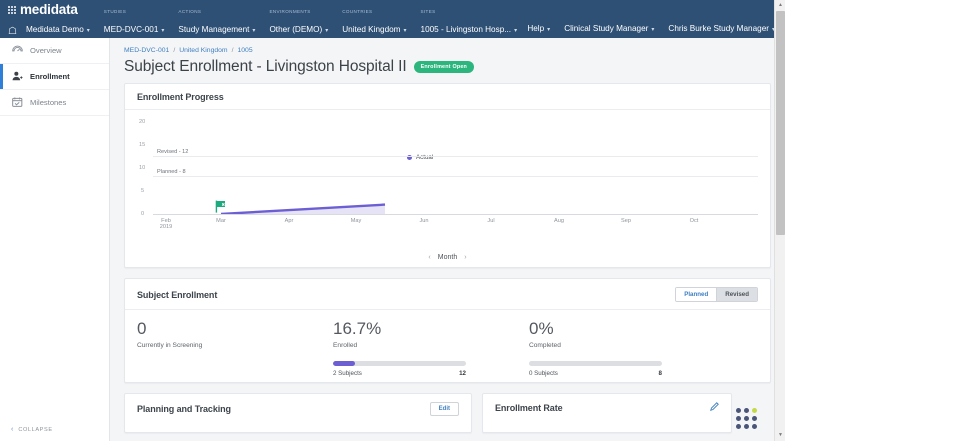 This screenshot has height=441, width=960. Describe the element at coordinates (220, 209) in the screenshot. I see `flag-icon` at that location.